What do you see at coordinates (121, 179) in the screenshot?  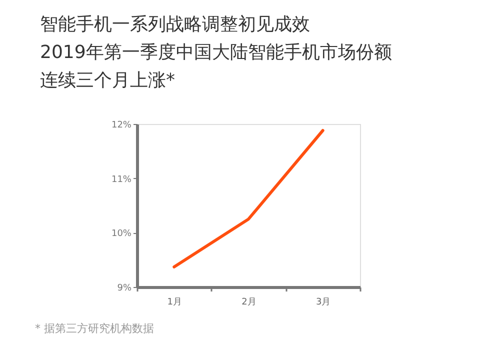 I see `y-tick-label: 11%` at bounding box center [121, 179].